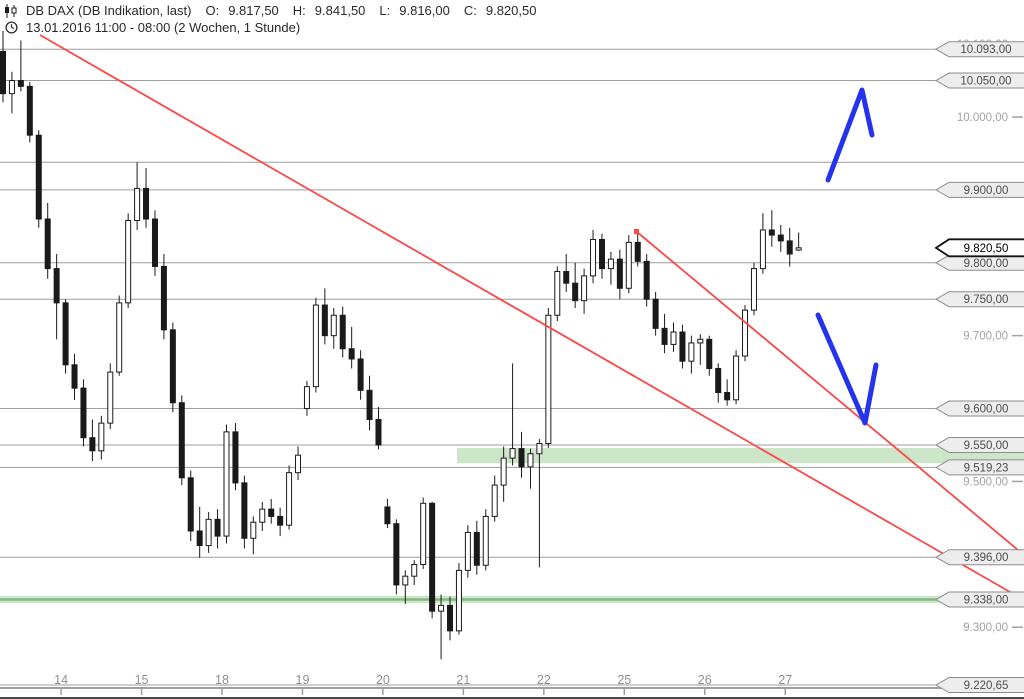 The height and width of the screenshot is (699, 1024). Describe the element at coordinates (985, 82) in the screenshot. I see `price-level-badge-label: 10.050,00` at that location.